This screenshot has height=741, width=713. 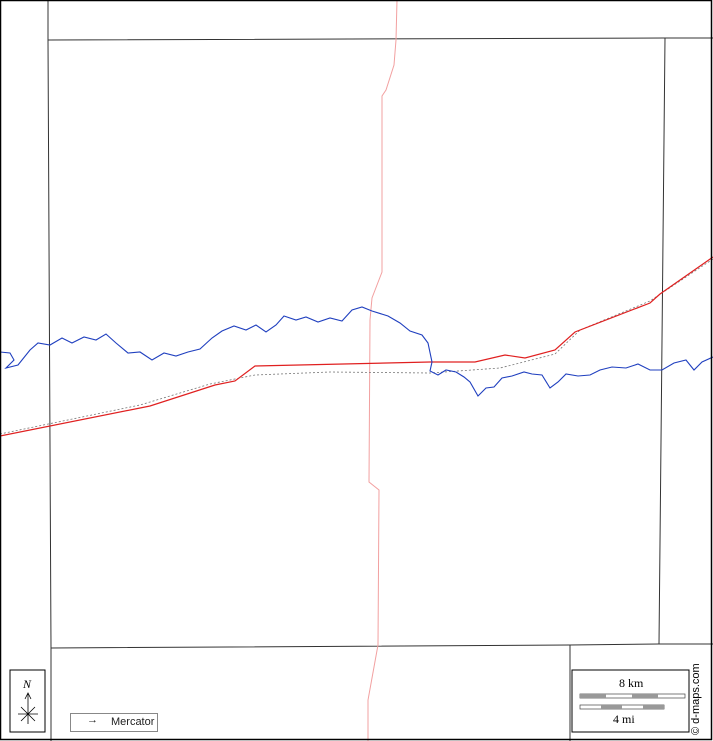 What do you see at coordinates (356, 351) in the screenshot?
I see `river-line` at bounding box center [356, 351].